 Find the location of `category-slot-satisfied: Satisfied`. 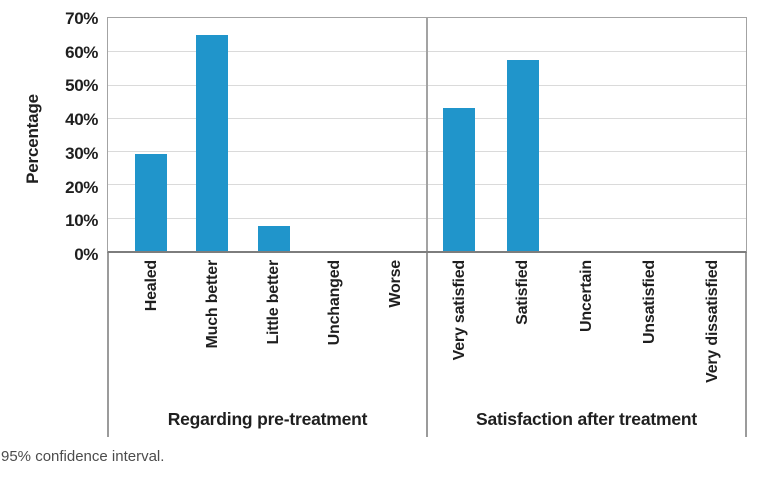

category-slot-satisfied: Satisfied is located at coordinates (522, 331).